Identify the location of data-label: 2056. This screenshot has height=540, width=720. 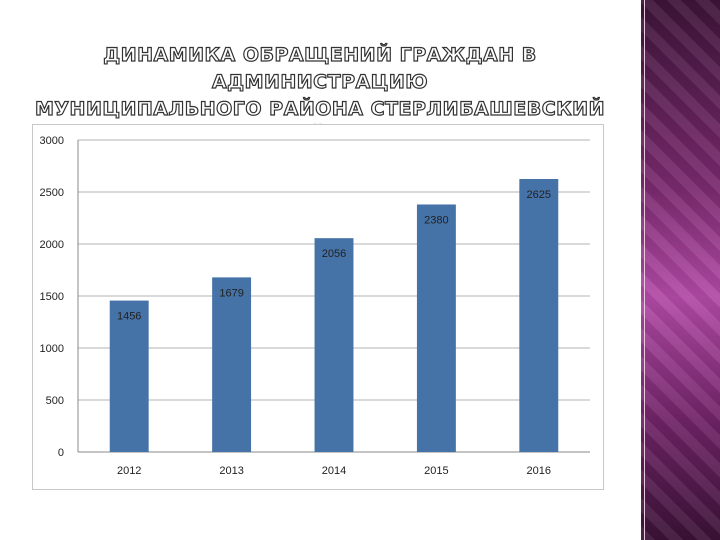
(334, 254).